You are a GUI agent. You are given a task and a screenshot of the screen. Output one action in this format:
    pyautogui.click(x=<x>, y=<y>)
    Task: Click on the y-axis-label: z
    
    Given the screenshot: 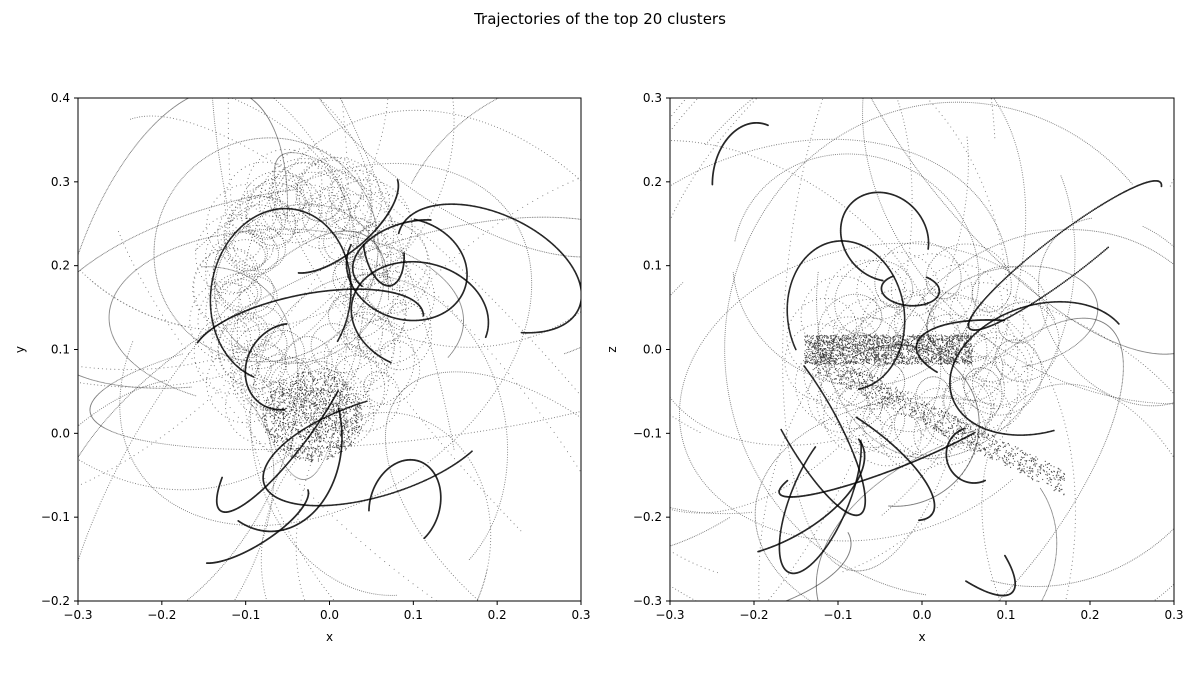 What is the action you would take?
    pyautogui.click(x=612, y=349)
    